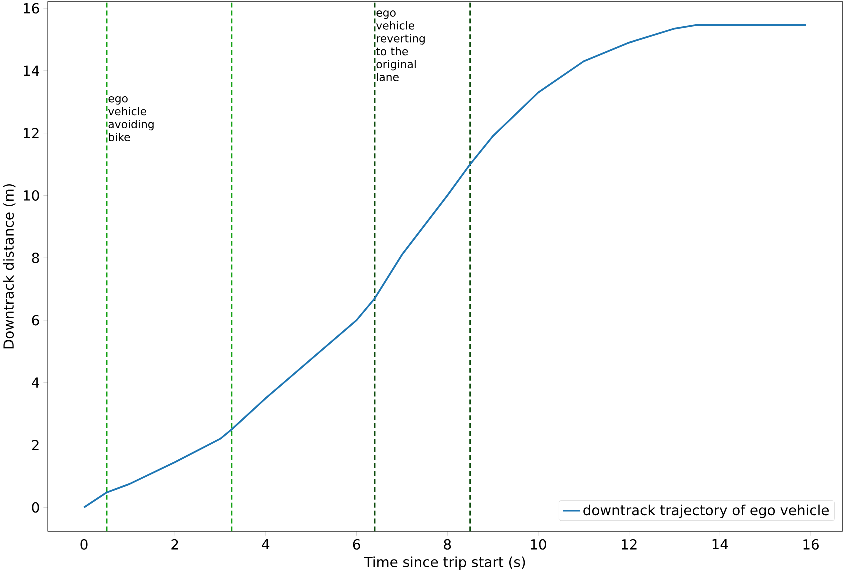  I want to click on ref-line-label: ego vehicle avoiding bike, so click(131, 119).